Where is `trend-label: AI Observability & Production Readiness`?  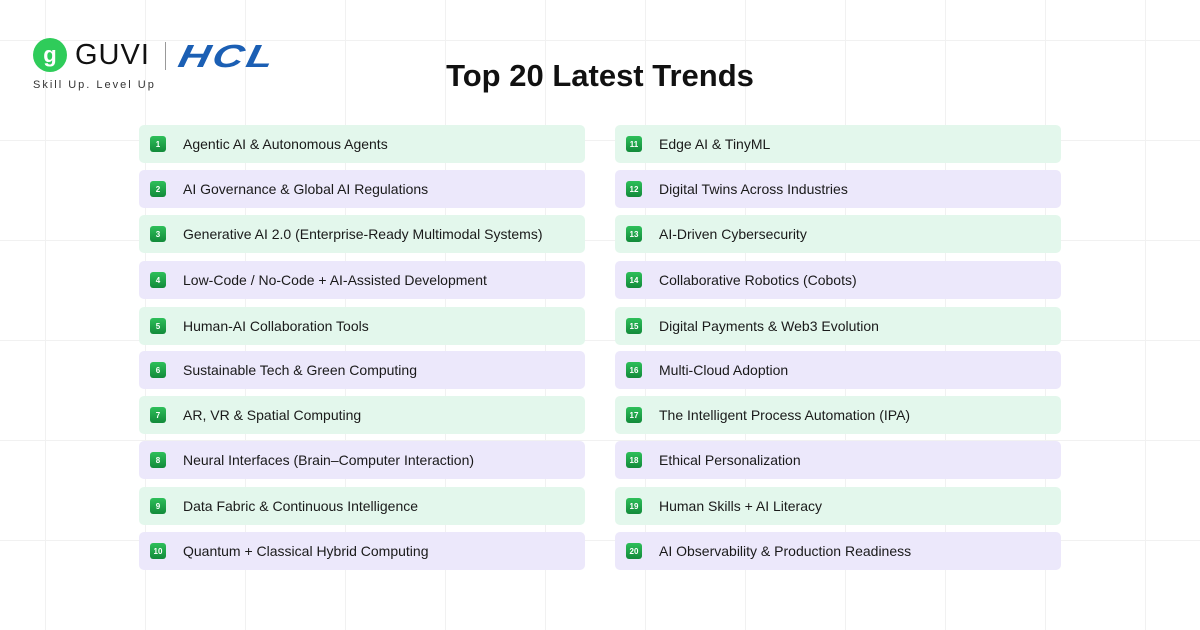 trend-label: AI Observability & Production Readiness is located at coordinates (785, 551).